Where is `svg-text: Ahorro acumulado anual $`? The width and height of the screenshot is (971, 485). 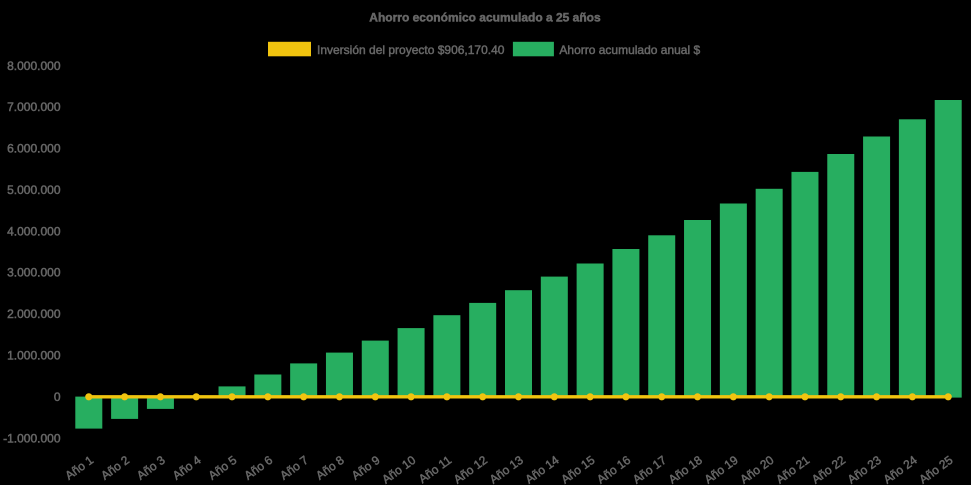 svg-text: Ahorro acumulado anual $ is located at coordinates (629, 50).